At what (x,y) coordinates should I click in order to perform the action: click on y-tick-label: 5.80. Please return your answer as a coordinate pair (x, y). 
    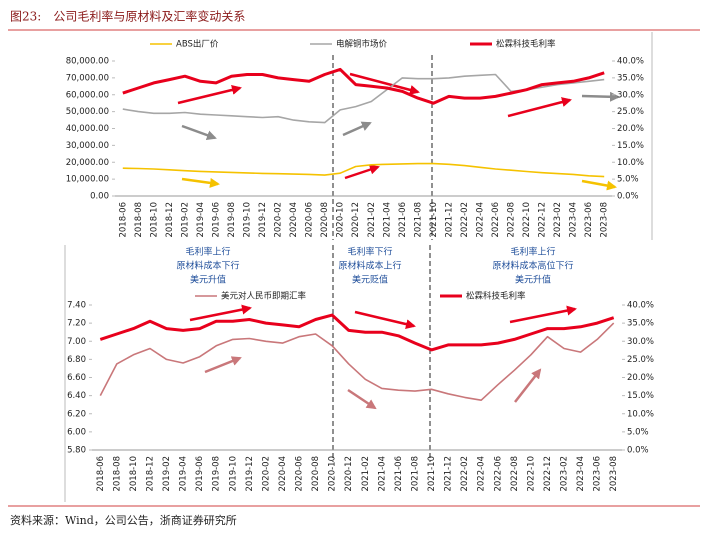
    Looking at the image, I should click on (76, 451).